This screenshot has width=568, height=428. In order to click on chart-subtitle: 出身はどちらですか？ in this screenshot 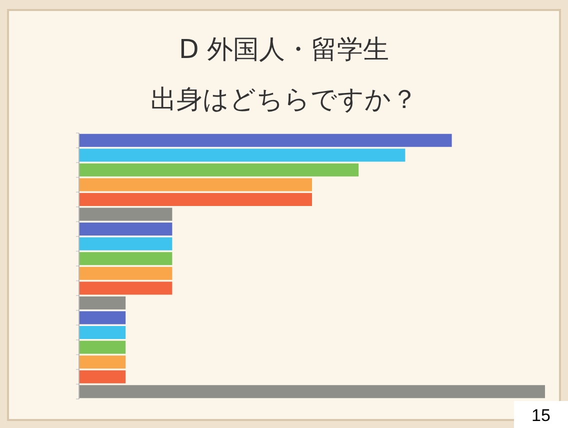, I will do `click(284, 100)`.